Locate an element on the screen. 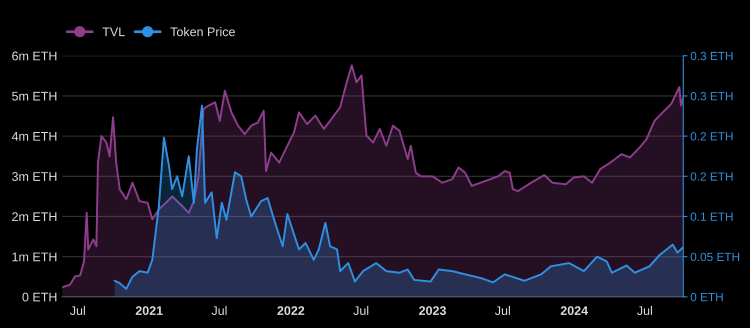  y-tick-label: 0 ETH is located at coordinates (39, 297).